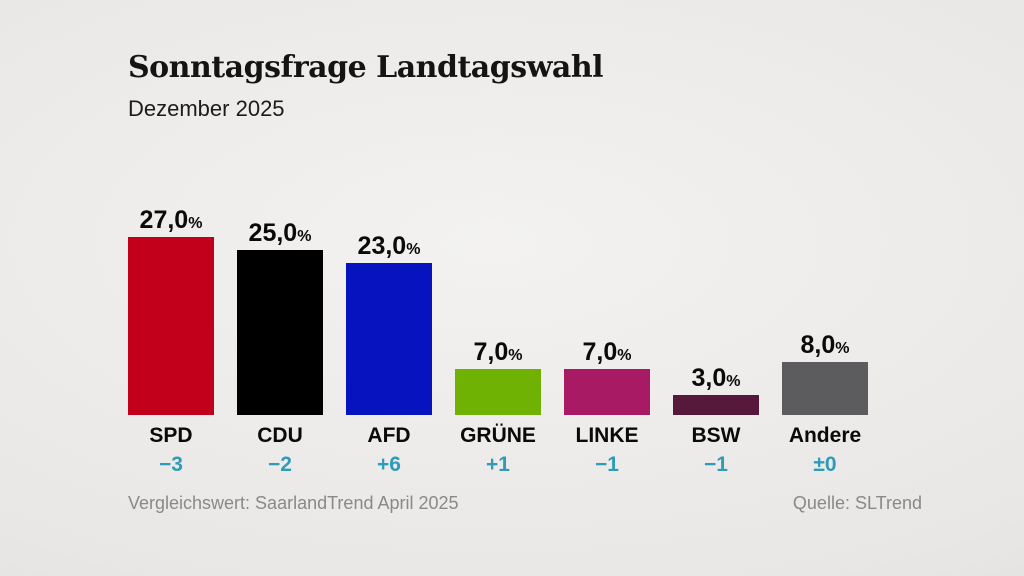 The width and height of the screenshot is (1024, 576). What do you see at coordinates (607, 465) in the screenshot?
I see `party-delta-linke: −1` at bounding box center [607, 465].